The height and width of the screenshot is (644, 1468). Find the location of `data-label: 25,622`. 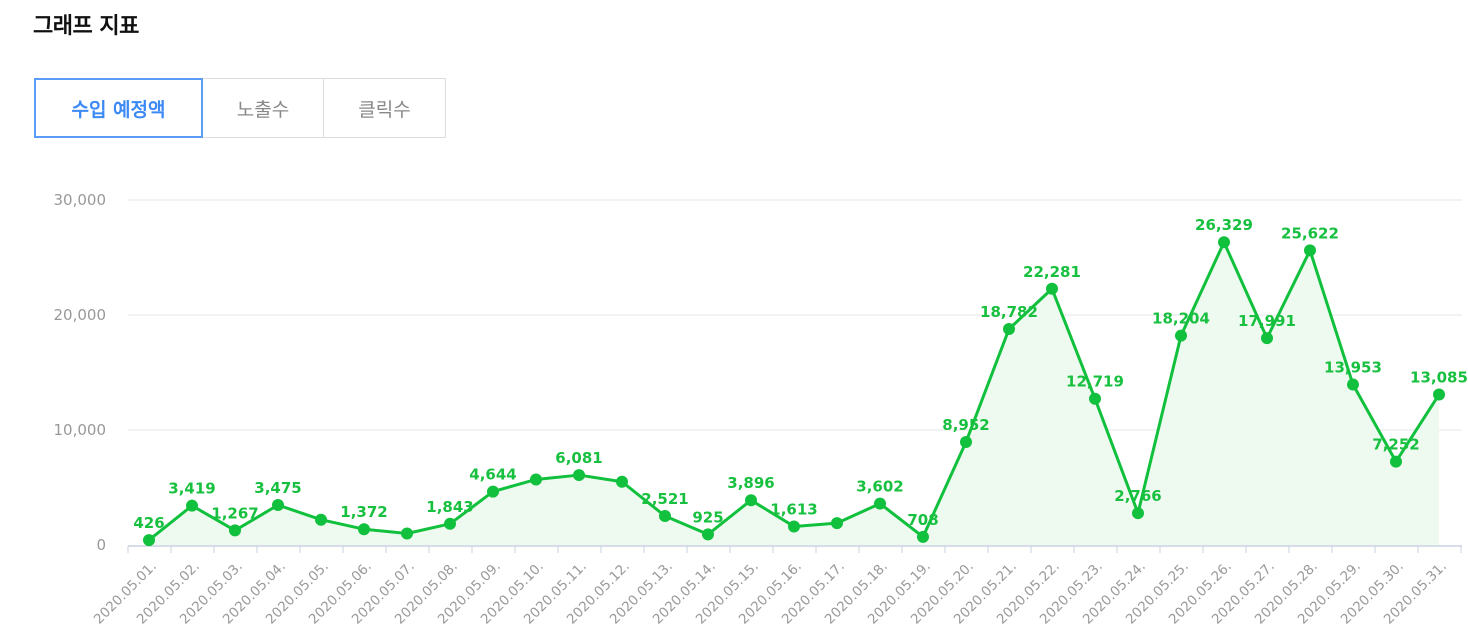

data-label: 25,622 is located at coordinates (1310, 233).